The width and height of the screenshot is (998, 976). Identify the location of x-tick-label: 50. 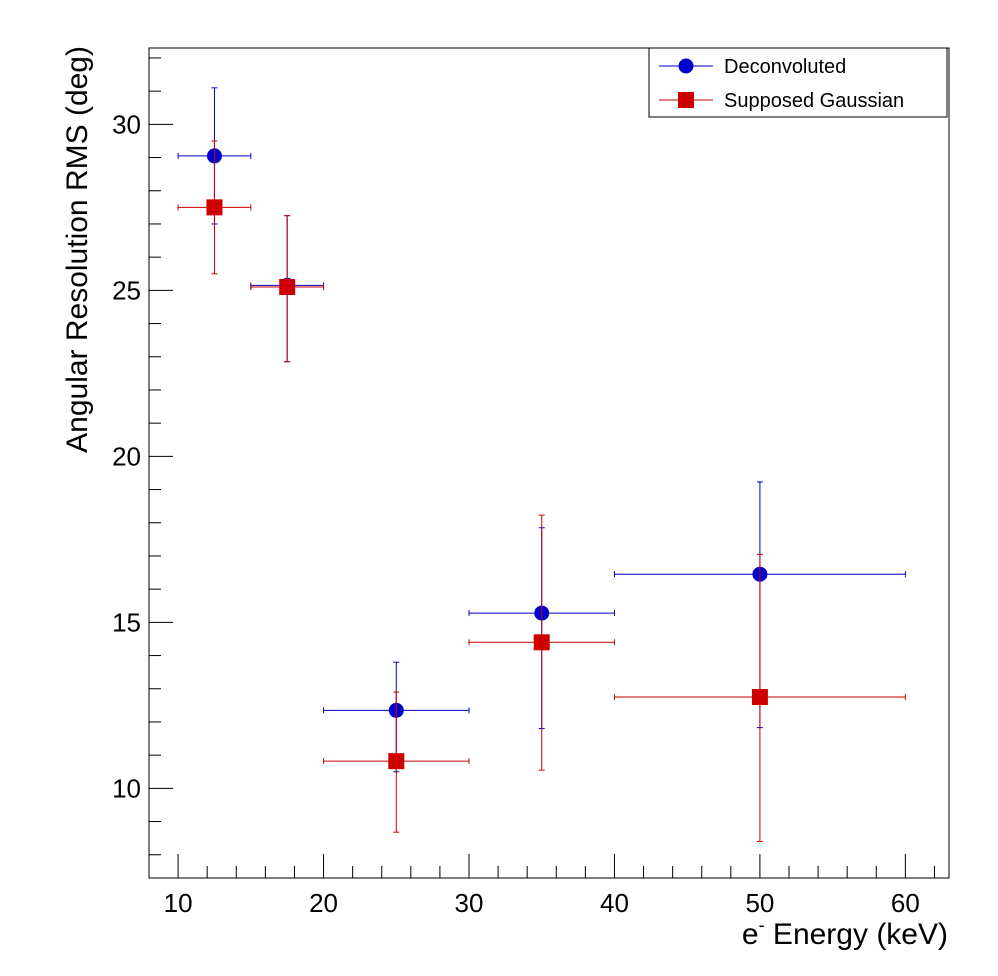
(759, 903).